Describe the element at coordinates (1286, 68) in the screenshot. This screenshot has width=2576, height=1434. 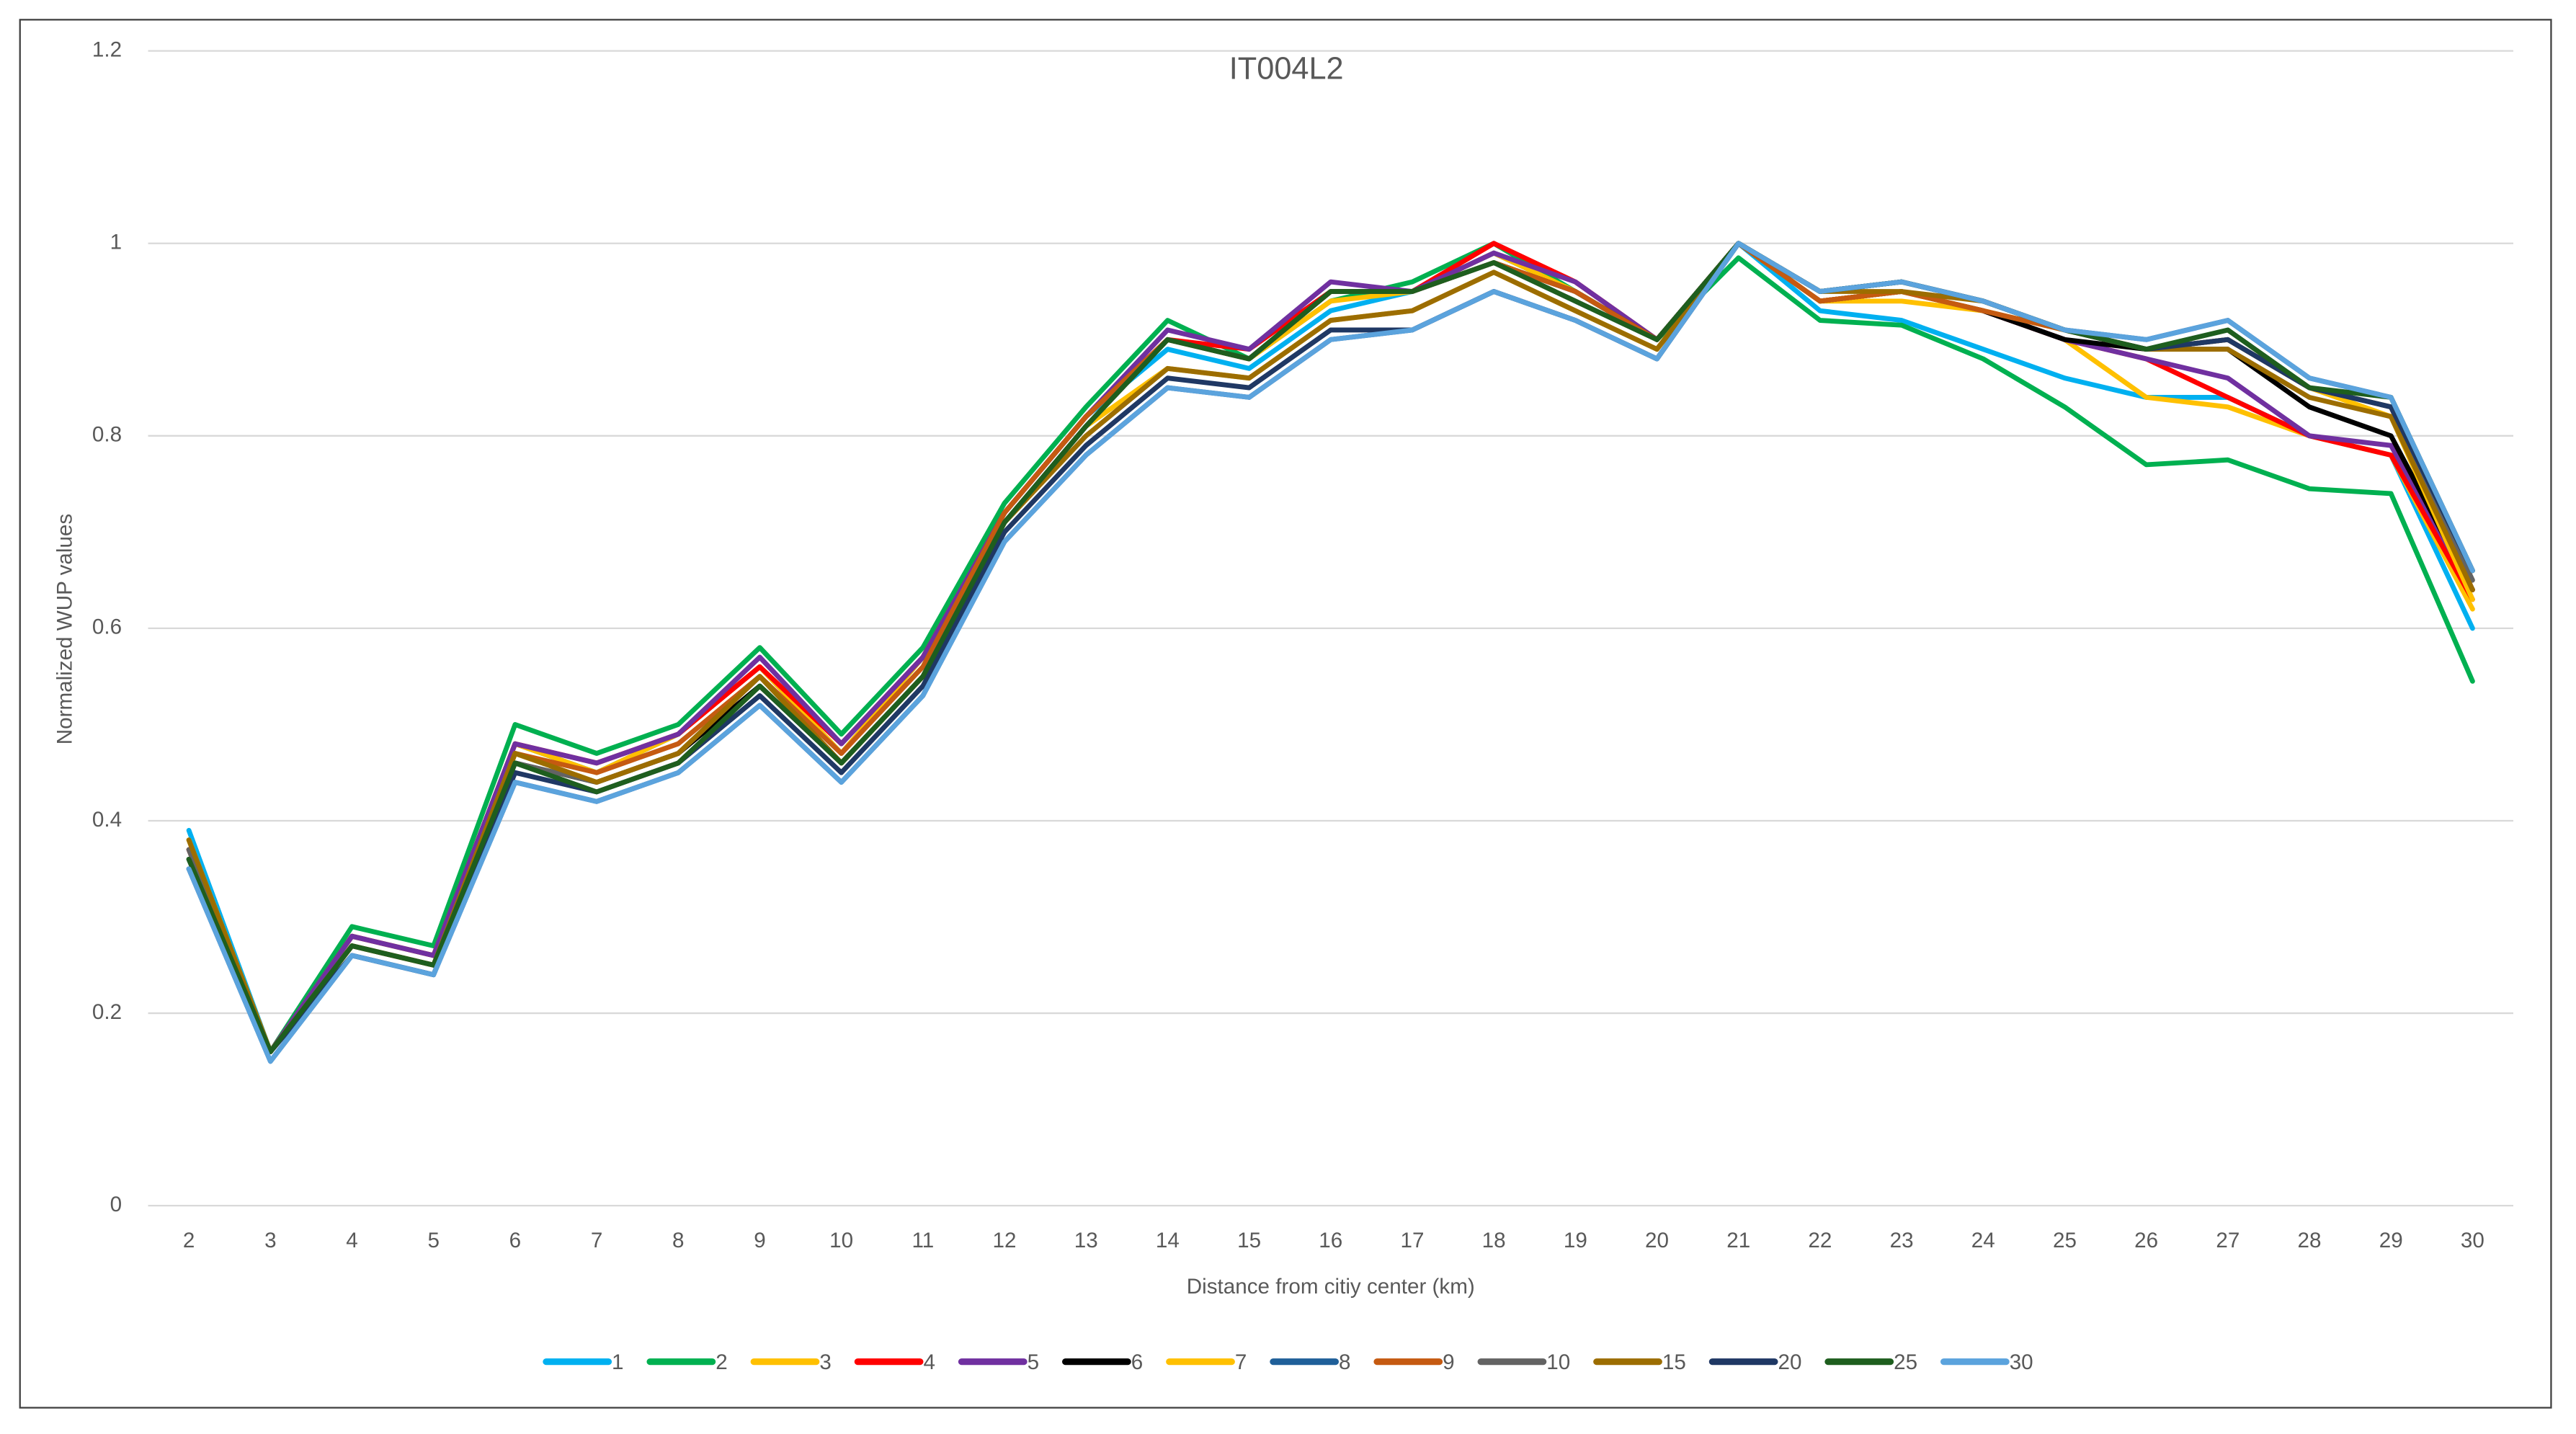
I see `chart-title: IT004L2` at that location.